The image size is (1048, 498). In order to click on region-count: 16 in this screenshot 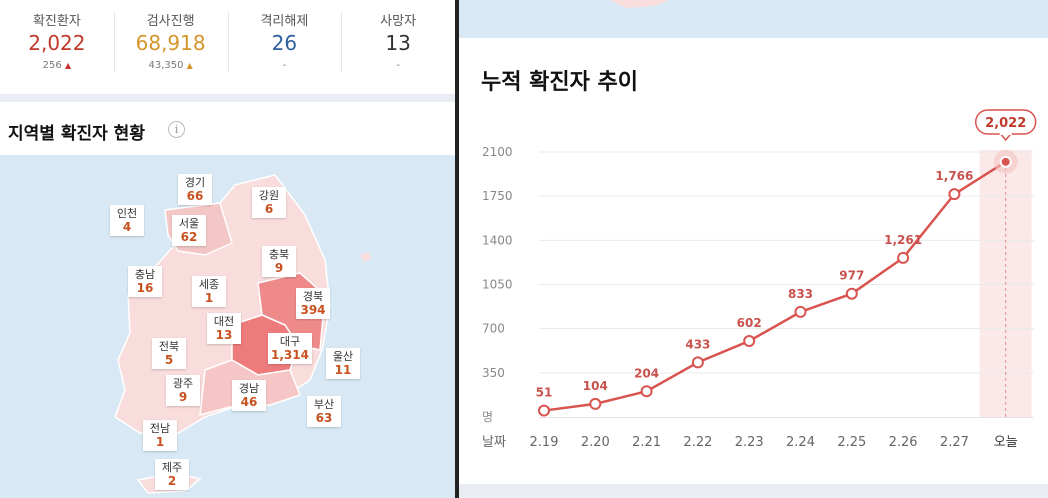, I will do `click(145, 288)`.